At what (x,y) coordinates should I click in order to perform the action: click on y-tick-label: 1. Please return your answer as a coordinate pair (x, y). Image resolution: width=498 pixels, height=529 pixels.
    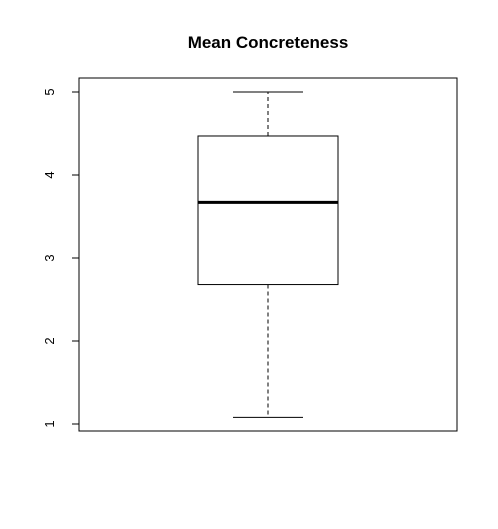
    Looking at the image, I should click on (49, 423).